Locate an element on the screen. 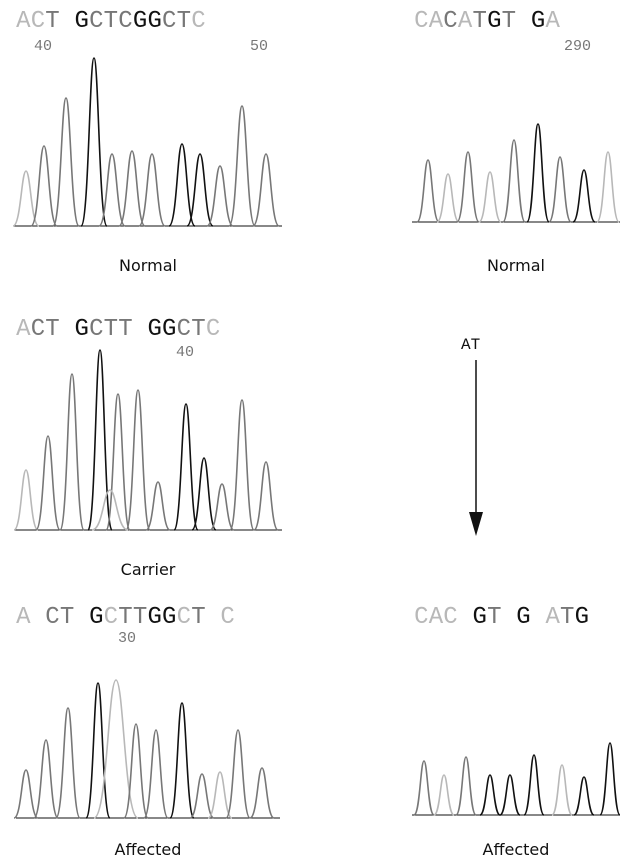 This screenshot has width=624, height=864. deleted-bases-label: AT is located at coordinates (471, 345).